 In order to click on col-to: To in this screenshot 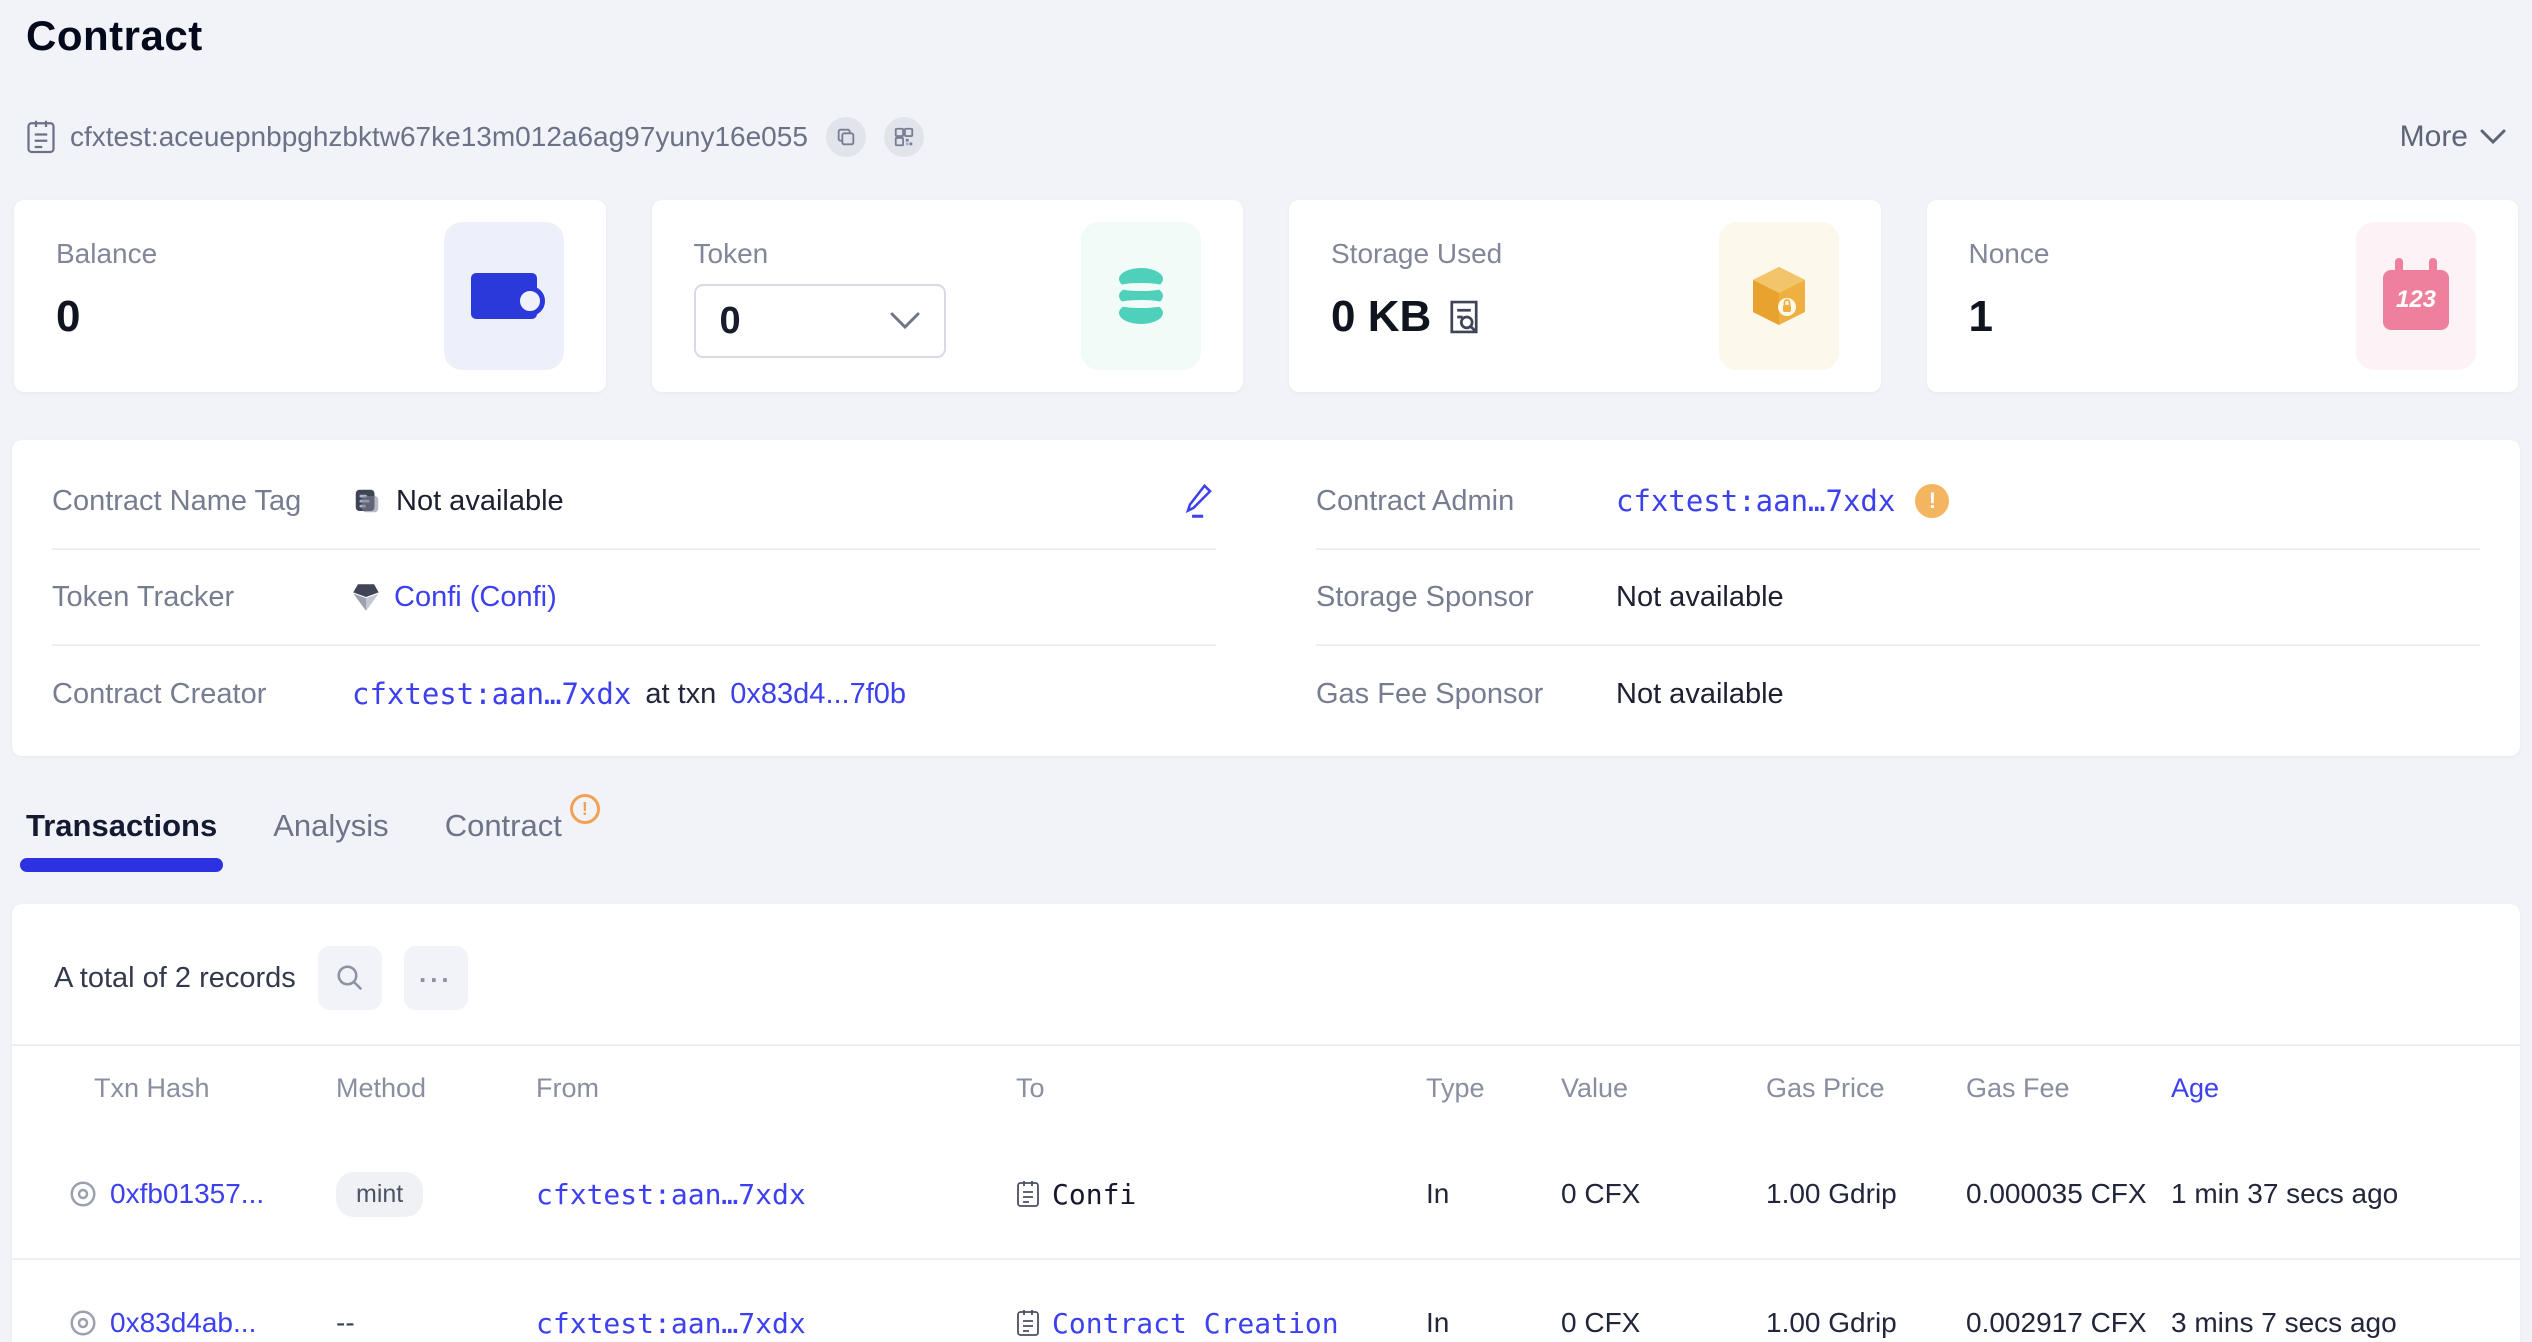, I will do `click(1030, 1087)`.